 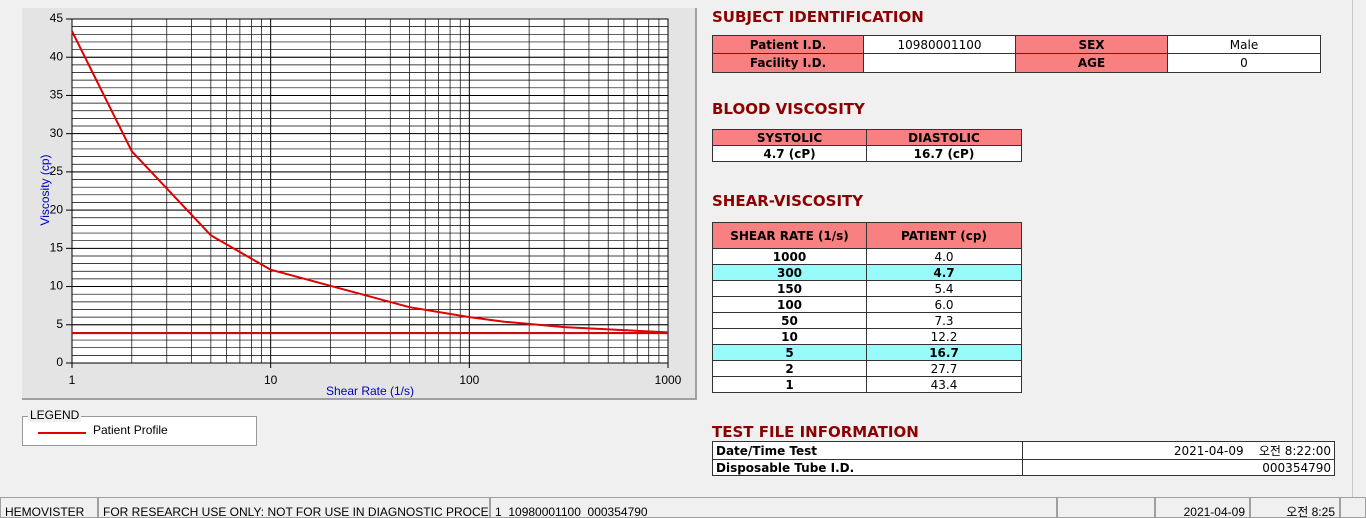 I want to click on table-row: 50 7.3, so click(x=867, y=320).